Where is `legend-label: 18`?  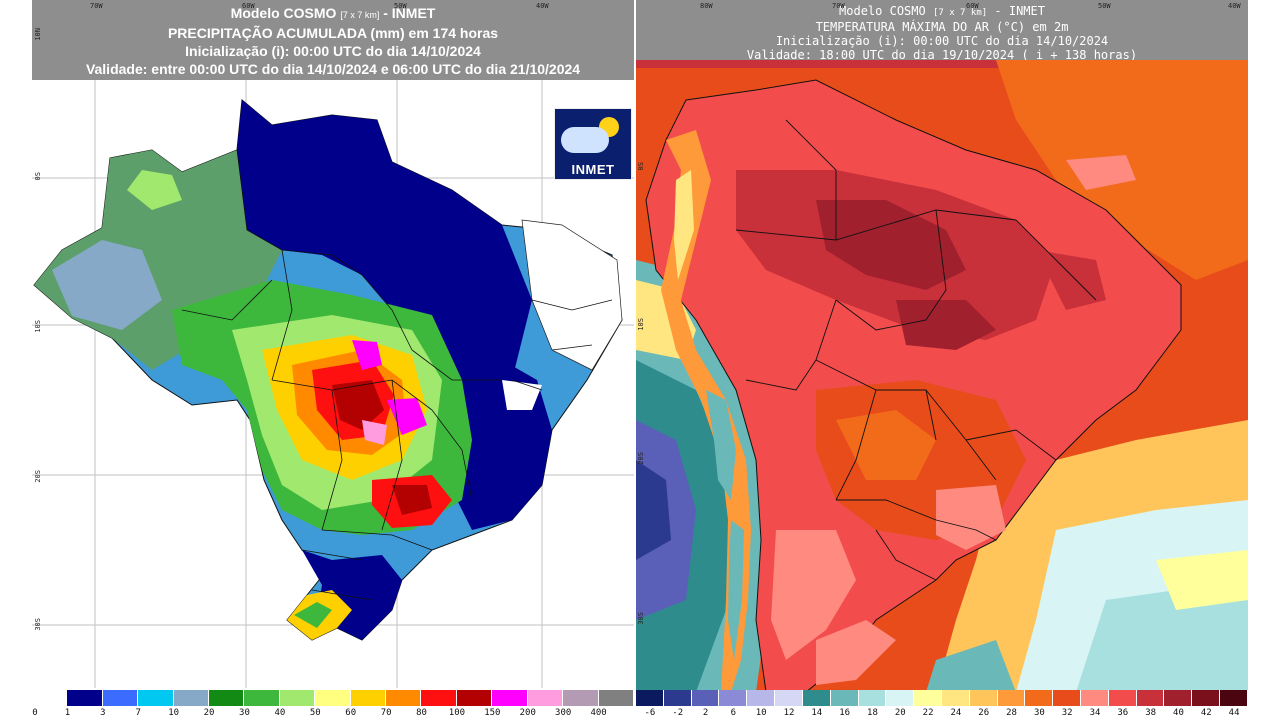
legend-label: 18 is located at coordinates (872, 713).